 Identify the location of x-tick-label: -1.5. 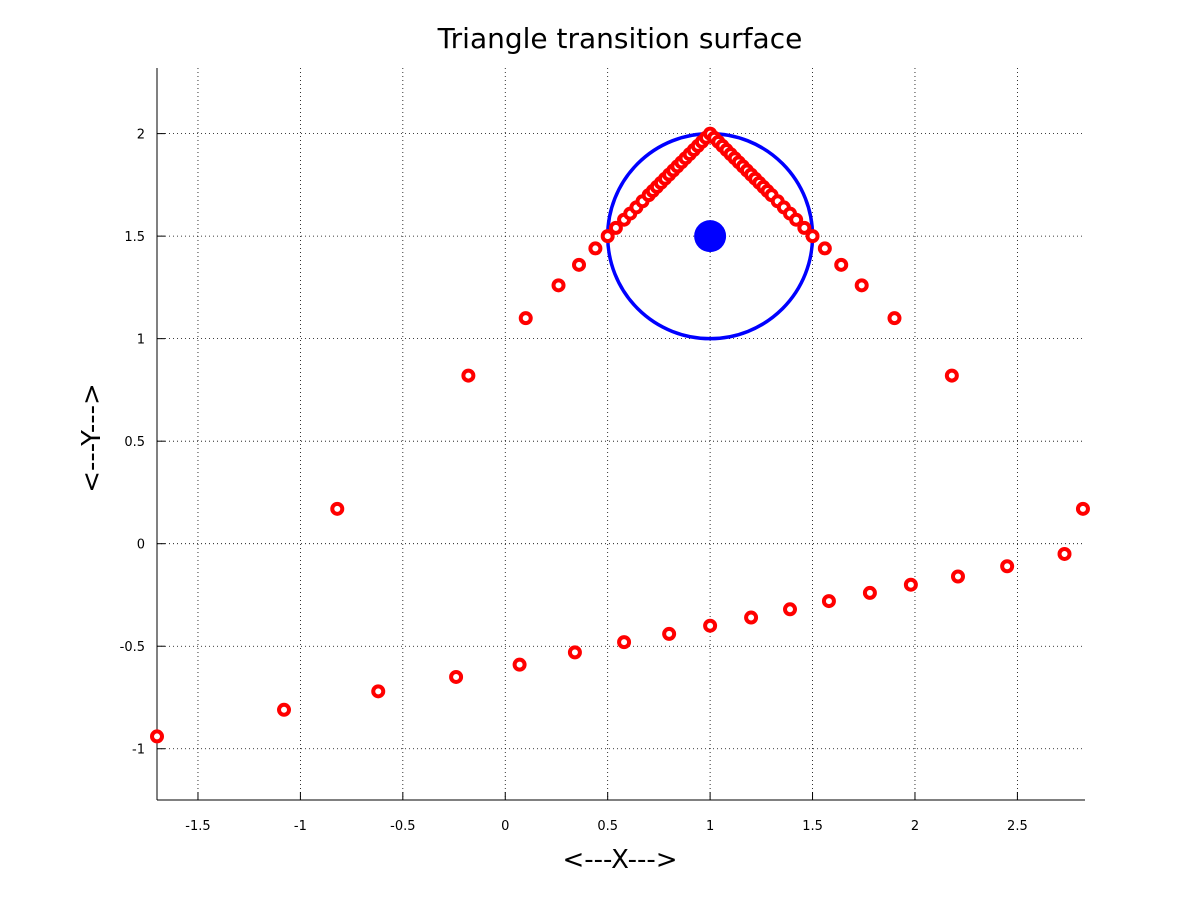
(197, 826).